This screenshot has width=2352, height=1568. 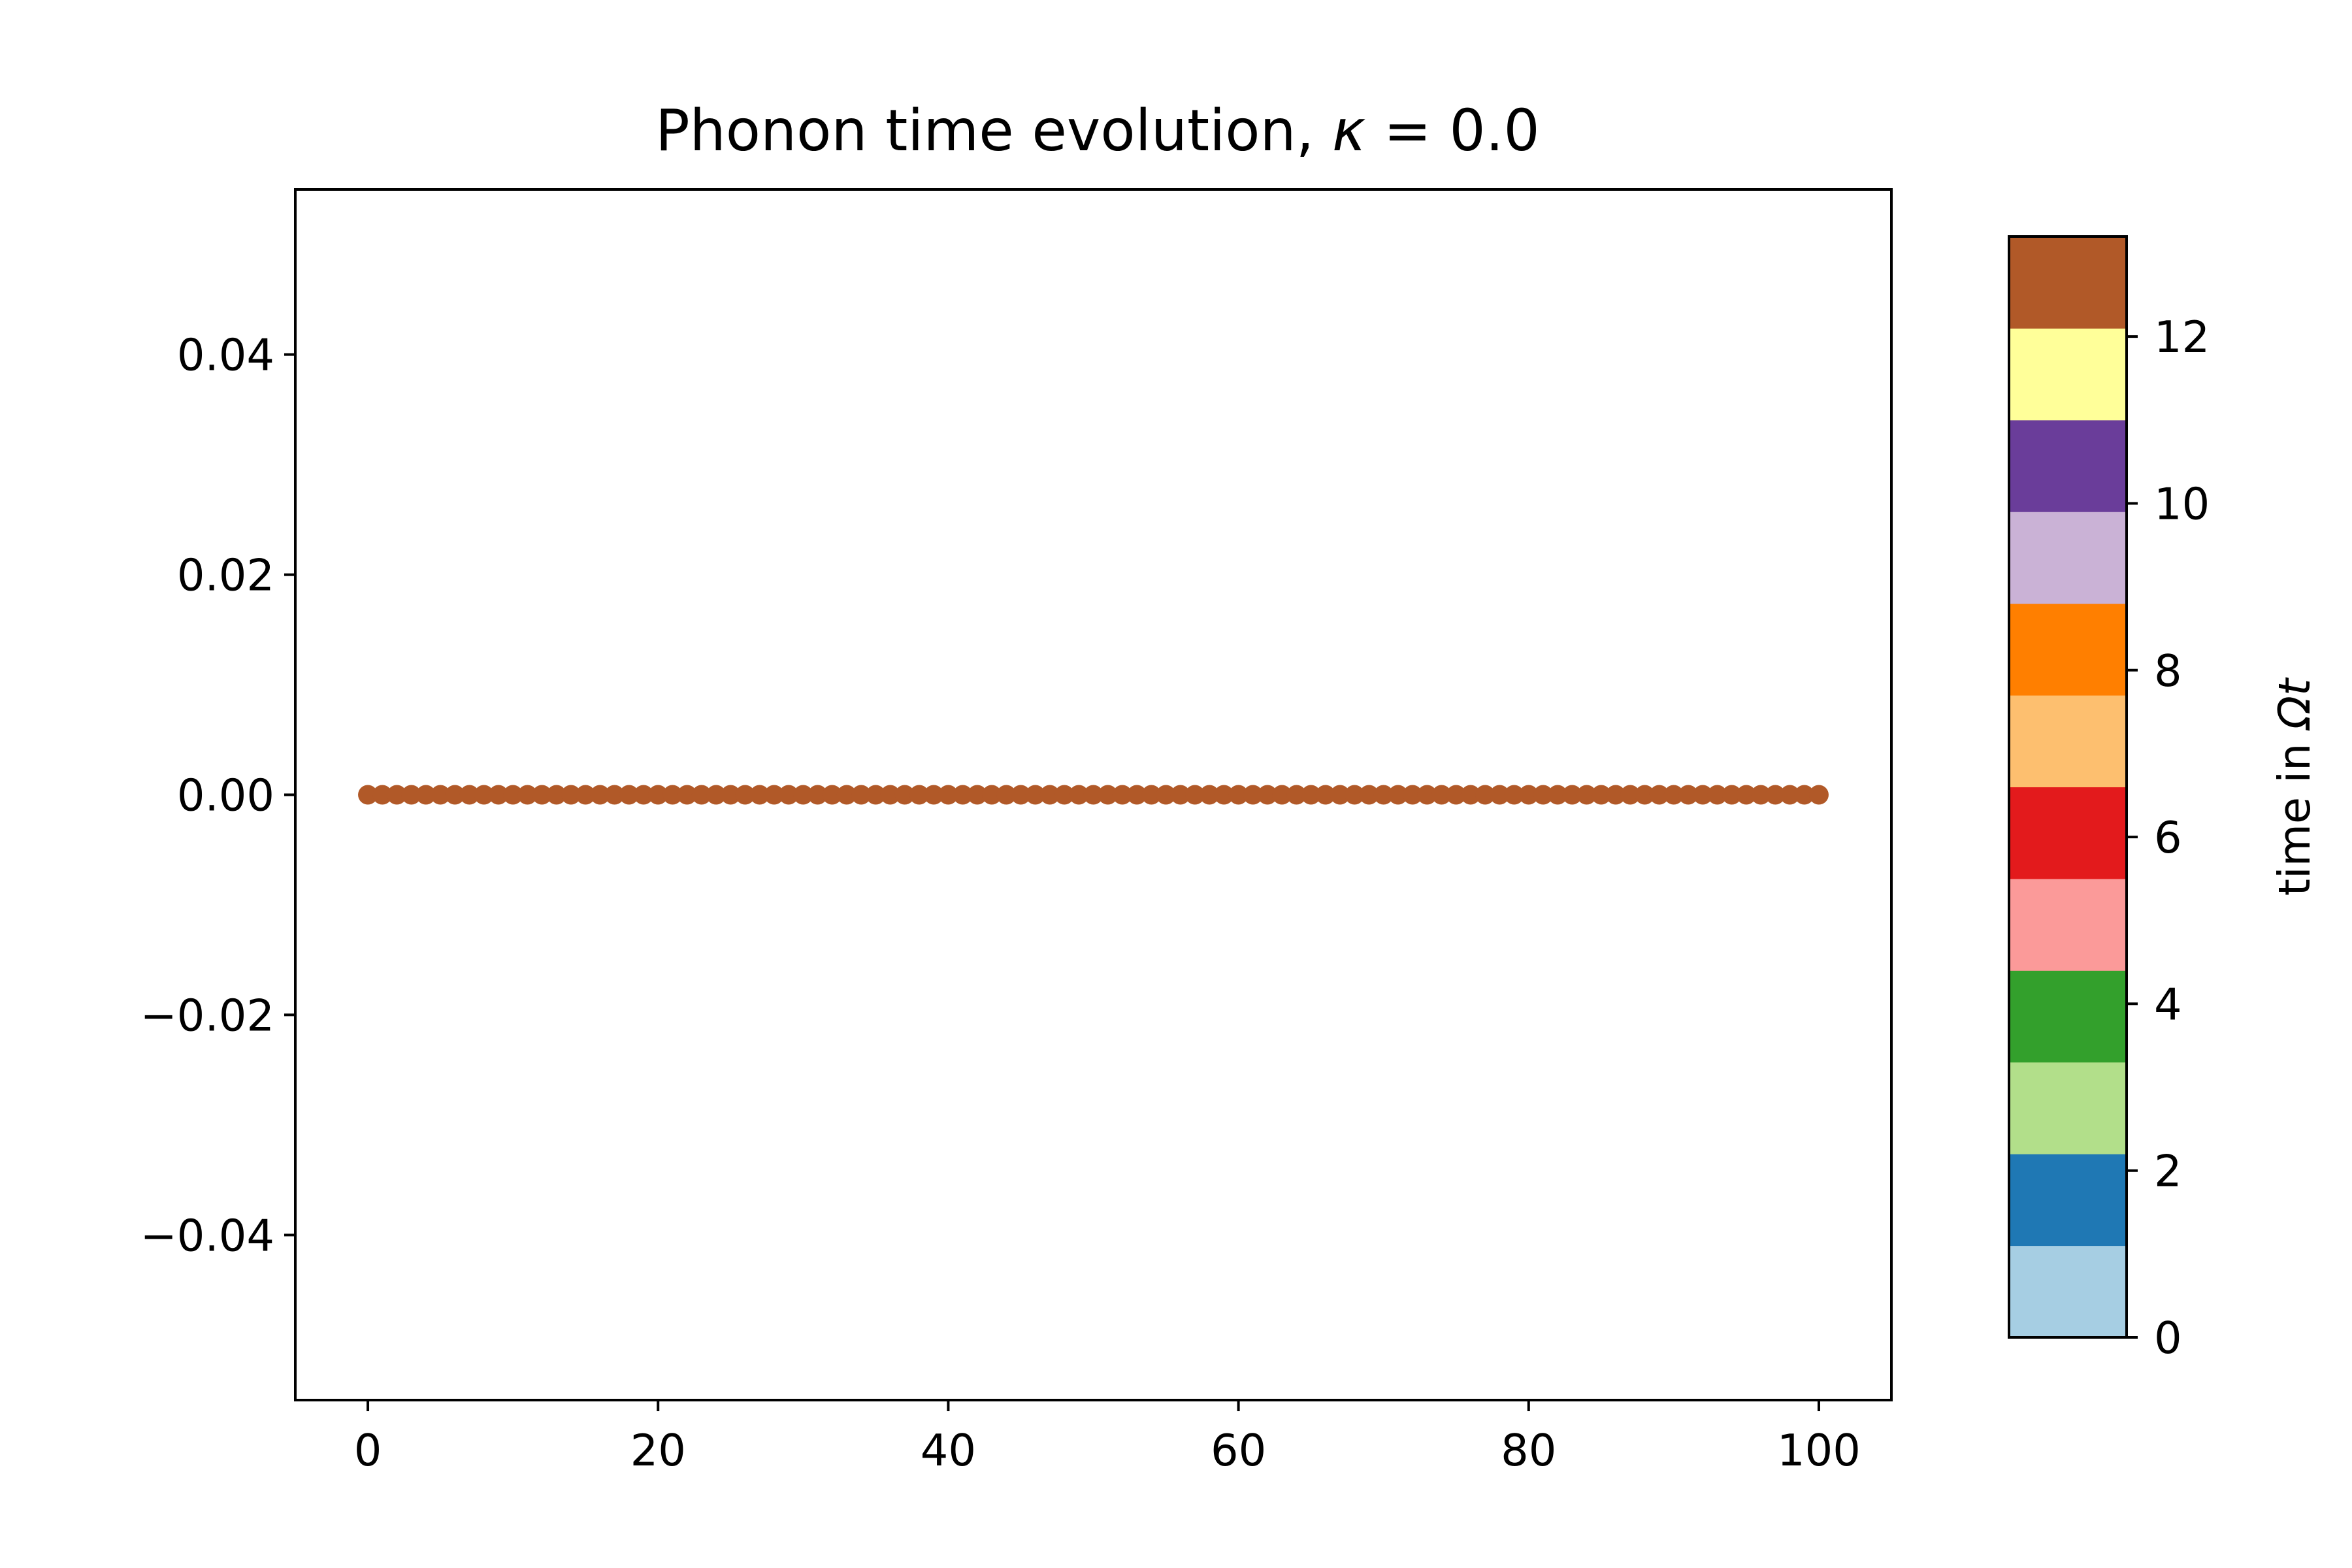 What do you see at coordinates (2168, 1004) in the screenshot?
I see `colorbar-tick-label: 4` at bounding box center [2168, 1004].